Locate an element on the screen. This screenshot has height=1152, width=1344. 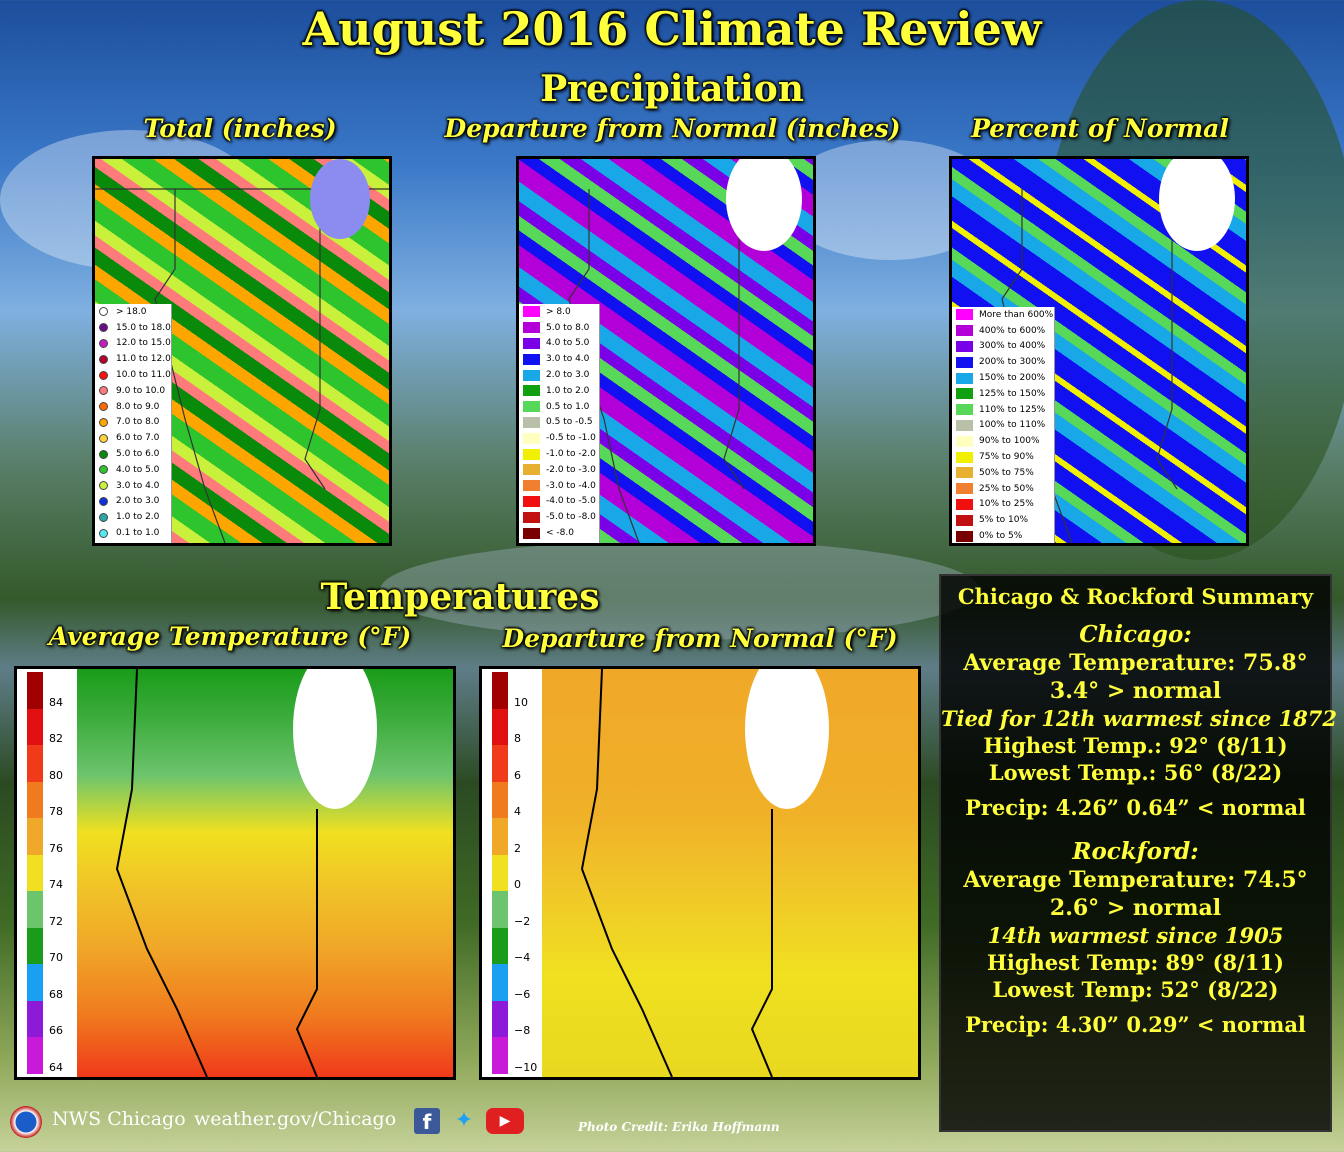
chicago-high: Highest Temp.: 92° (8/11) is located at coordinates (1135, 745).